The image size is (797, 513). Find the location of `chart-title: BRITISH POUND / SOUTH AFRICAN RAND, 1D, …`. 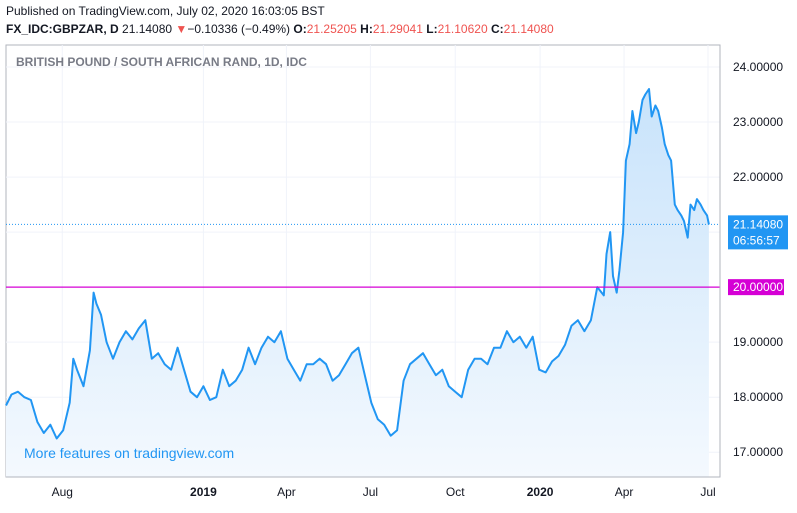

chart-title: BRITISH POUND / SOUTH AFRICAN RAND, 1D, … is located at coordinates (161, 62).